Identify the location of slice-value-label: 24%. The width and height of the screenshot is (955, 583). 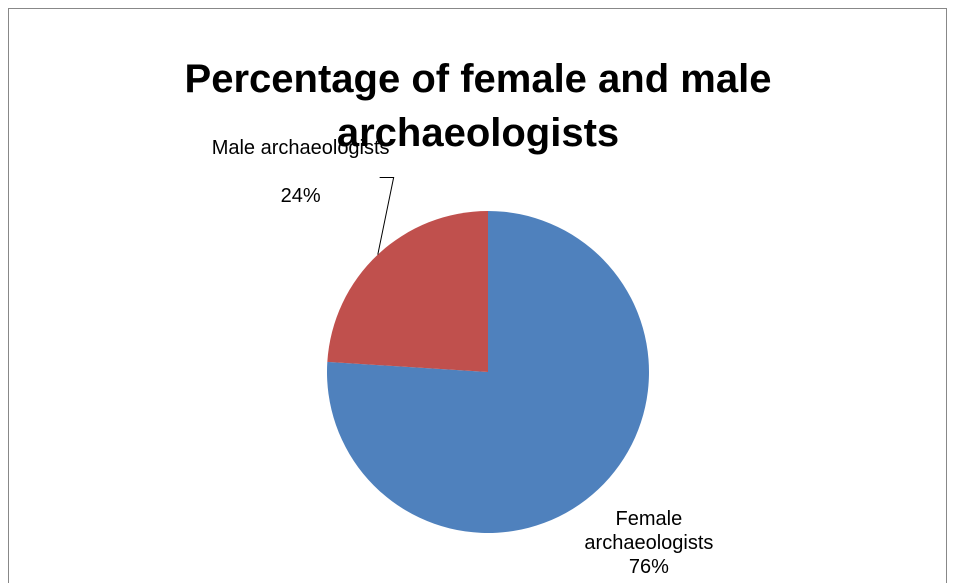
(300, 196).